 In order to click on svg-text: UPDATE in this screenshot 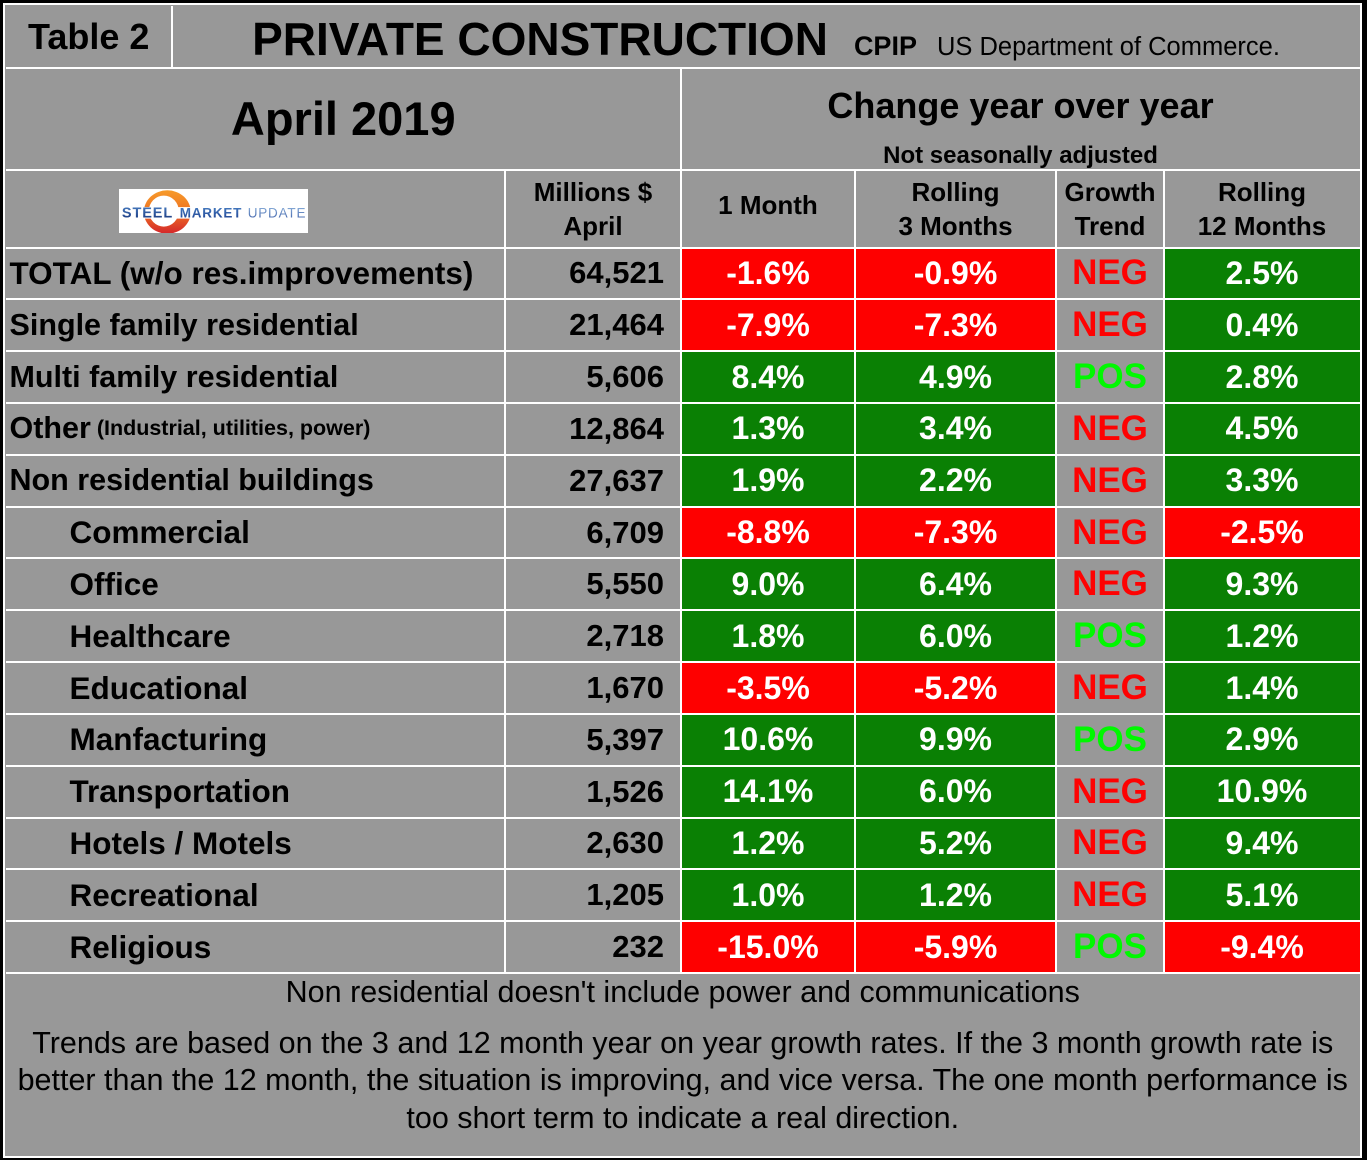, I will do `click(276, 213)`.